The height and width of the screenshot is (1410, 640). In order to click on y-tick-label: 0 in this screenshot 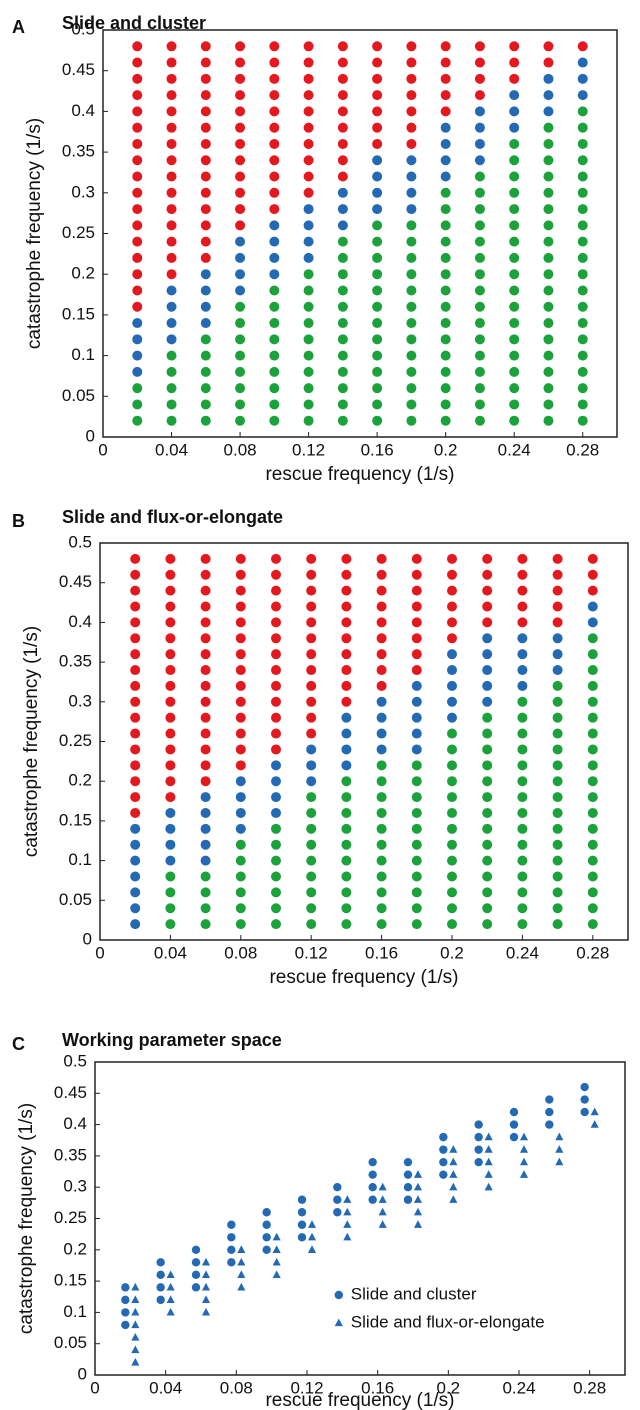, I will do `click(87, 938)`.